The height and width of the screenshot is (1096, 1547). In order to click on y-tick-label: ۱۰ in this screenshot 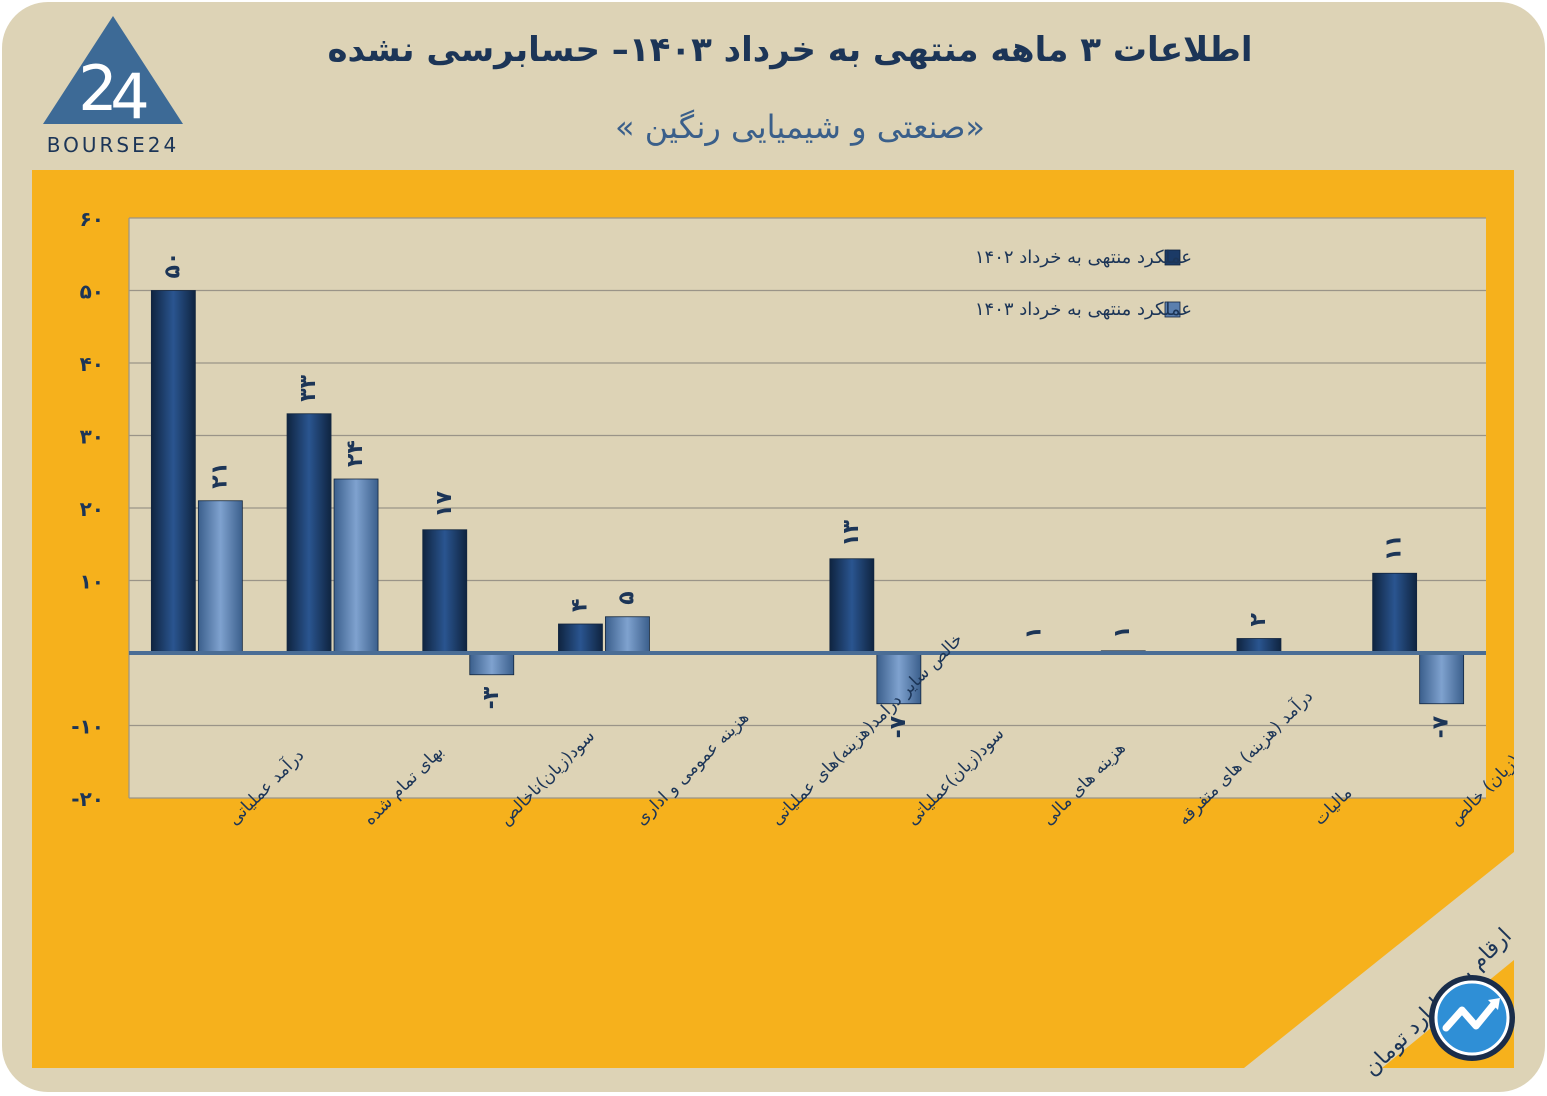, I will do `click(92, 582)`.